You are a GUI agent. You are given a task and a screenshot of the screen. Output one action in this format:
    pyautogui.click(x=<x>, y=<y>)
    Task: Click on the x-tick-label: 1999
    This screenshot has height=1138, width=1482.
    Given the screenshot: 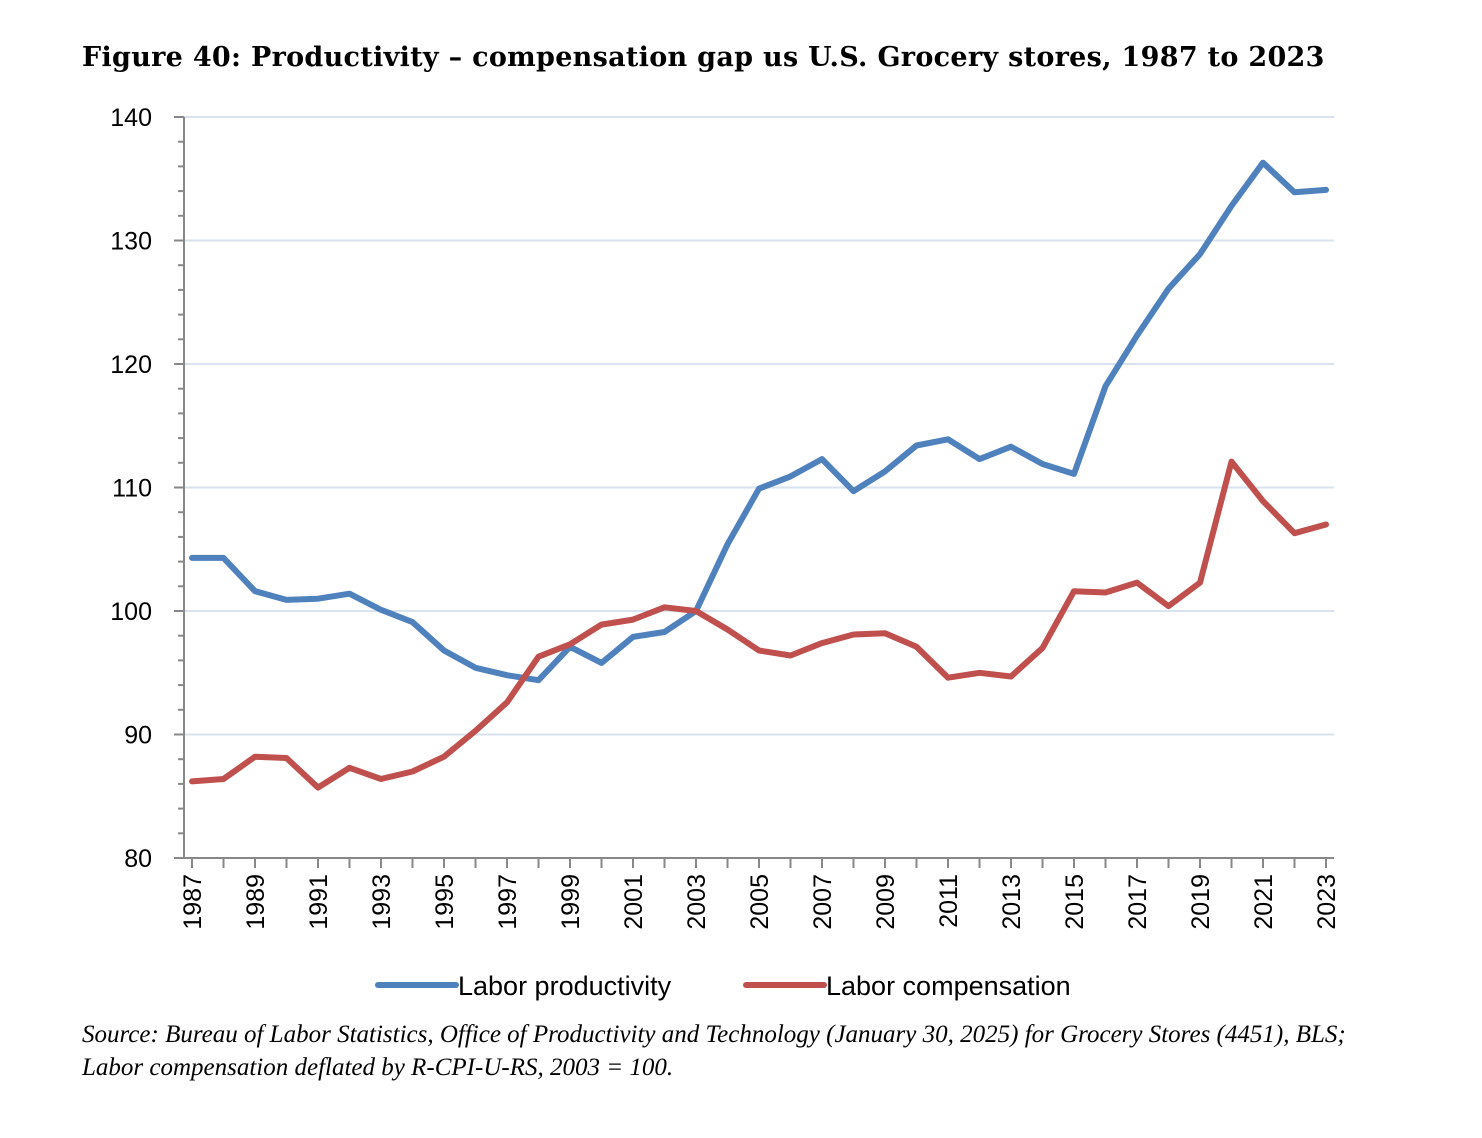 What is the action you would take?
    pyautogui.click(x=571, y=902)
    